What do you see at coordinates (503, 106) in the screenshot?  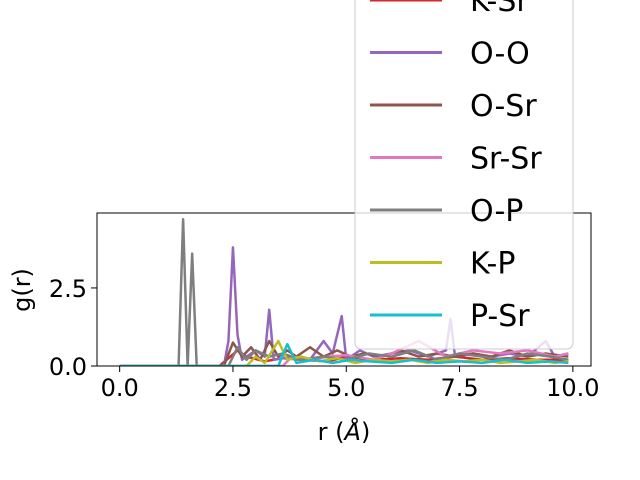 I see `legend-label: O-Sr` at bounding box center [503, 106].